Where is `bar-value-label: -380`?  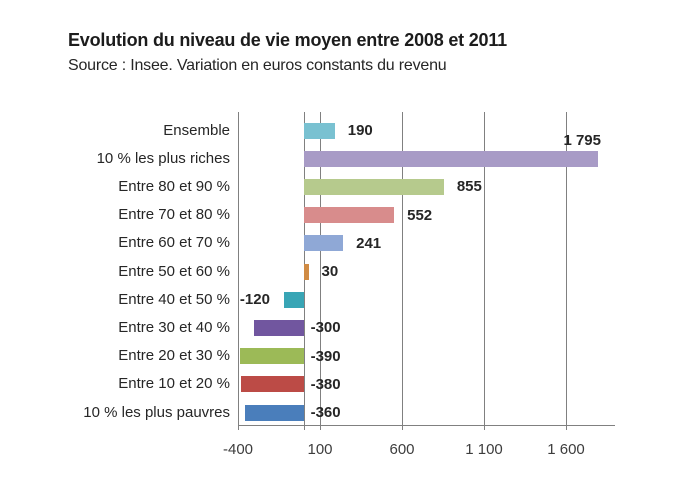 bar-value-label: -380 is located at coordinates (325, 384).